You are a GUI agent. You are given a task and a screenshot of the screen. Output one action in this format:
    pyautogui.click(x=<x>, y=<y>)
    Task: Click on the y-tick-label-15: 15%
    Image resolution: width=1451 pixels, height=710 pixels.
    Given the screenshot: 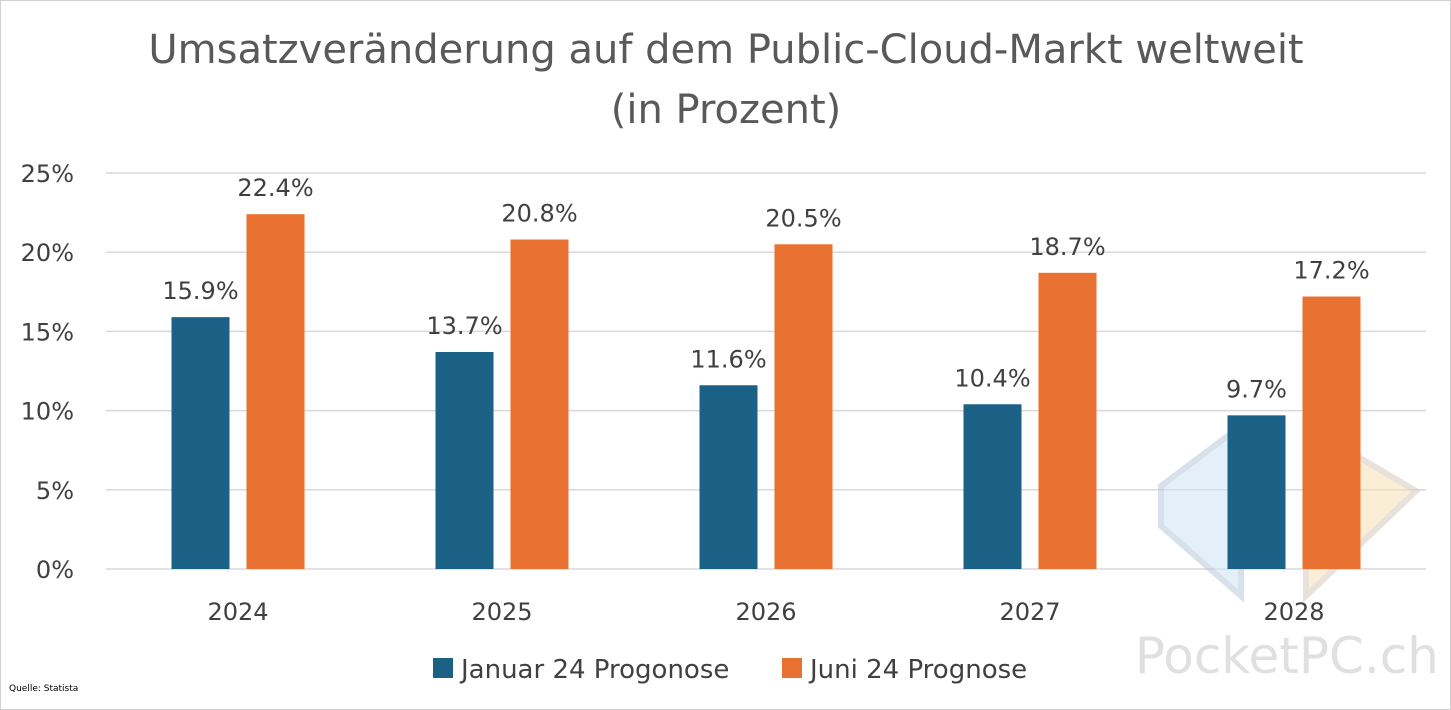 What is the action you would take?
    pyautogui.click(x=47, y=332)
    